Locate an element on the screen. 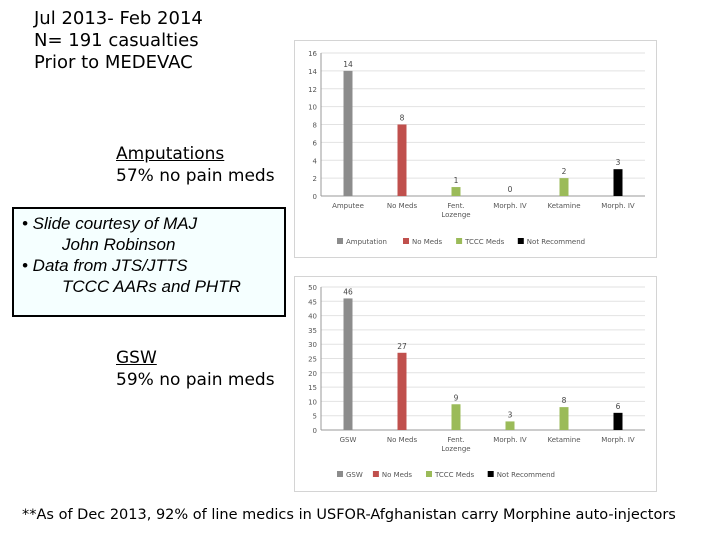  y-tick-label: 15 is located at coordinates (312, 388).